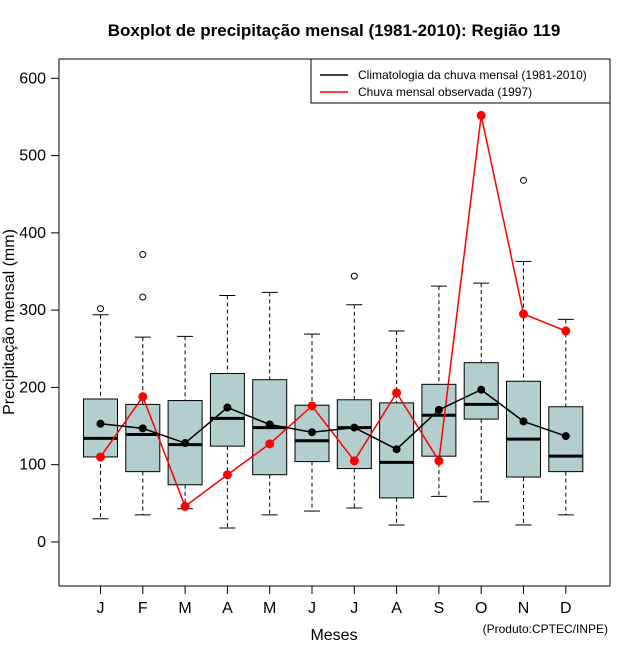 The width and height of the screenshot is (640, 660). I want to click on y-tick-label: 200, so click(32, 387).